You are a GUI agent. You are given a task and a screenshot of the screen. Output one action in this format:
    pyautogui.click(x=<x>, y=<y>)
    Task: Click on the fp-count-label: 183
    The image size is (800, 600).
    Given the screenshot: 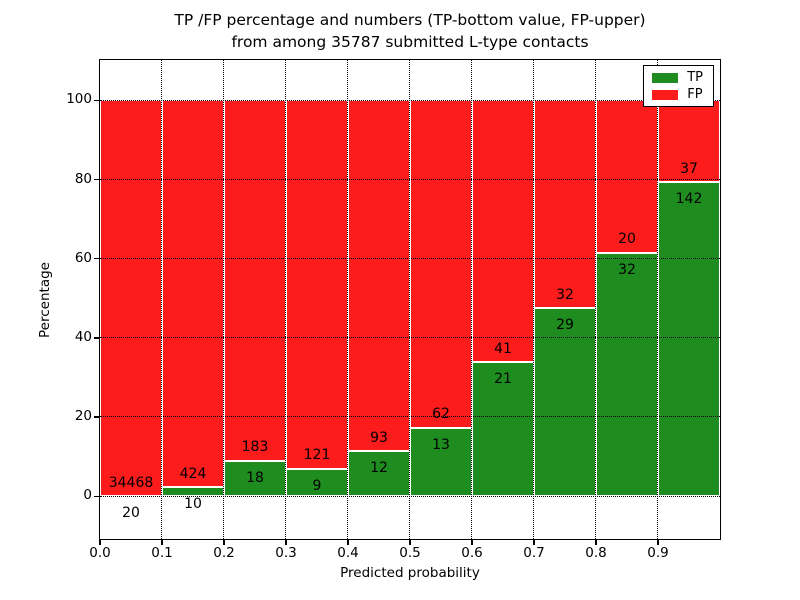 What is the action you would take?
    pyautogui.click(x=255, y=447)
    